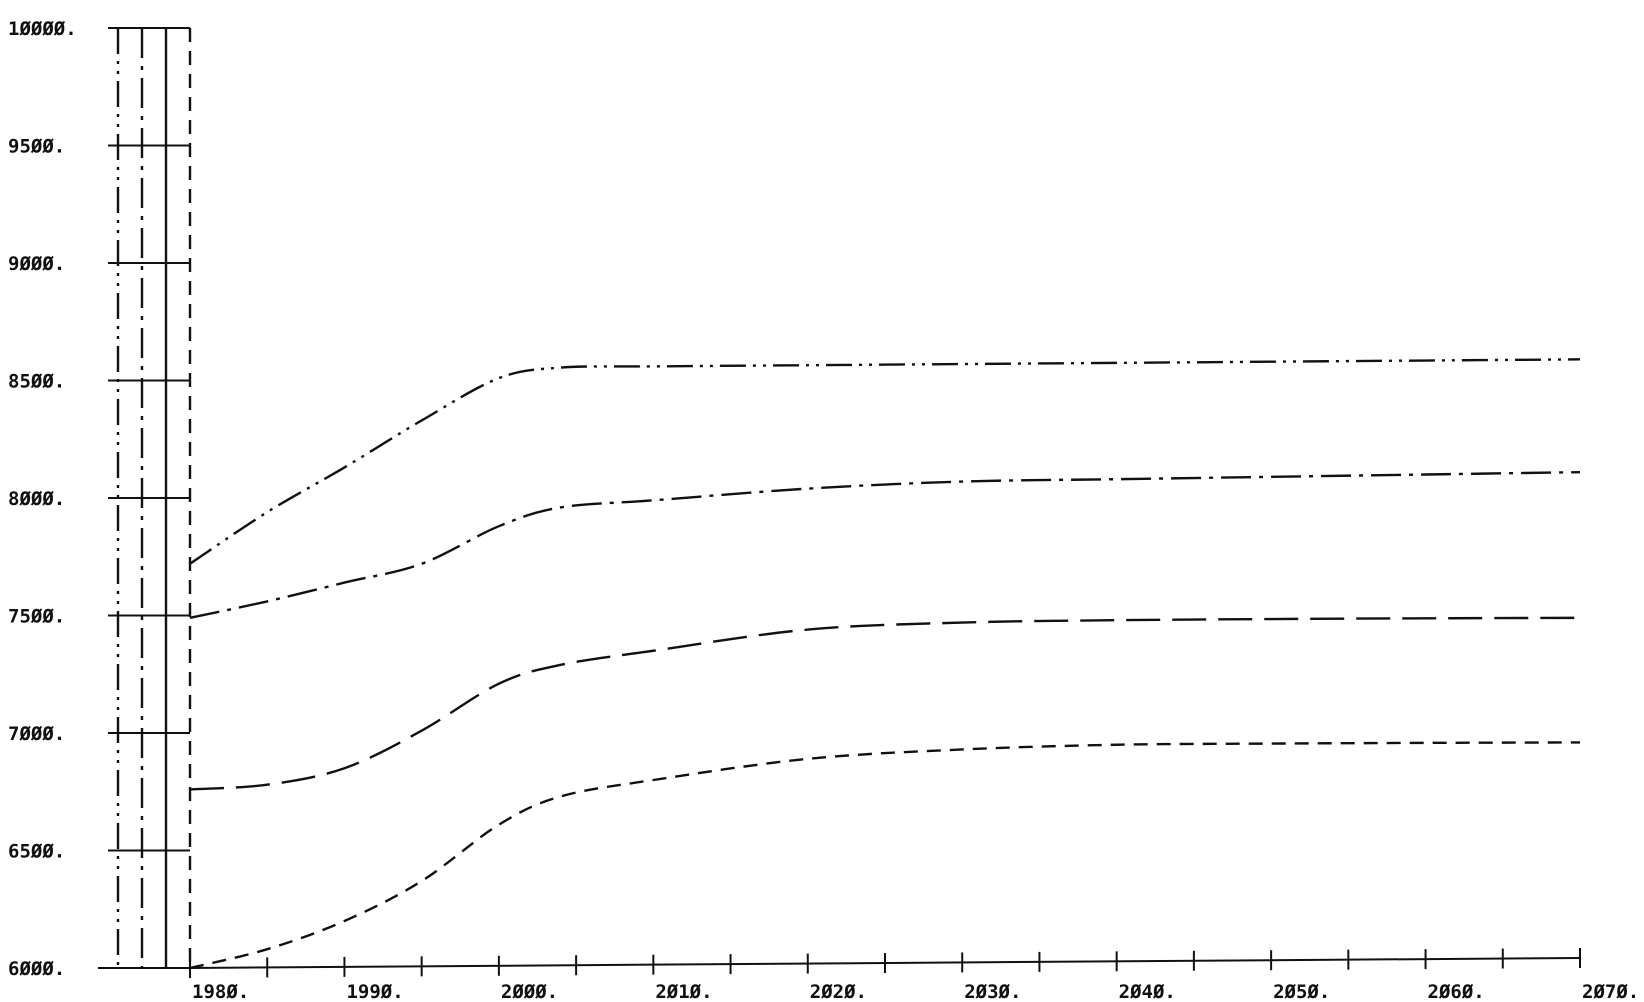  What do you see at coordinates (36, 264) in the screenshot?
I see `y-tick-label: 9ØØØ.` at bounding box center [36, 264].